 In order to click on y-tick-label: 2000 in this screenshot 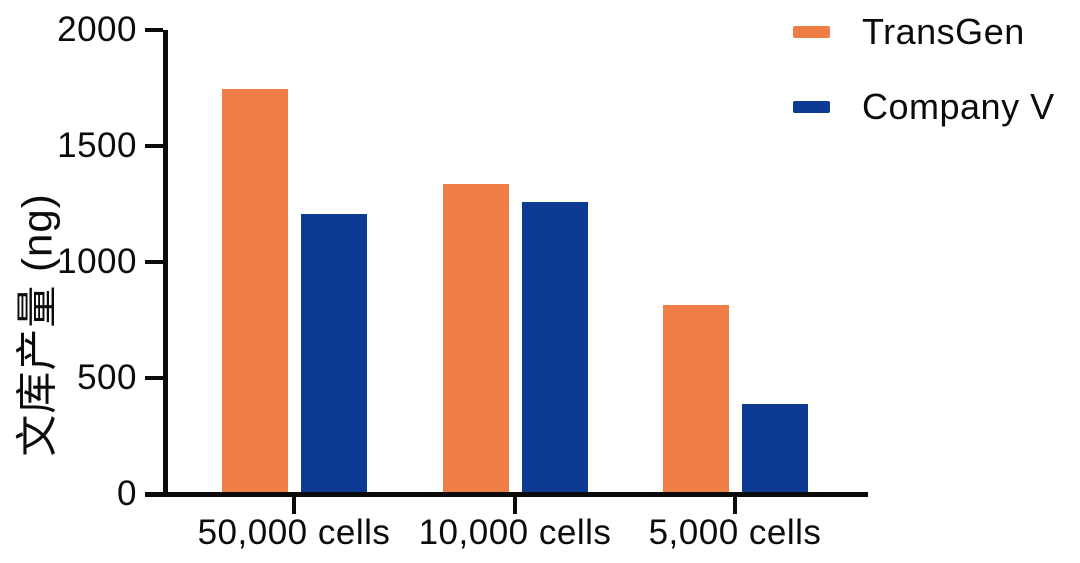, I will do `click(97, 29)`.